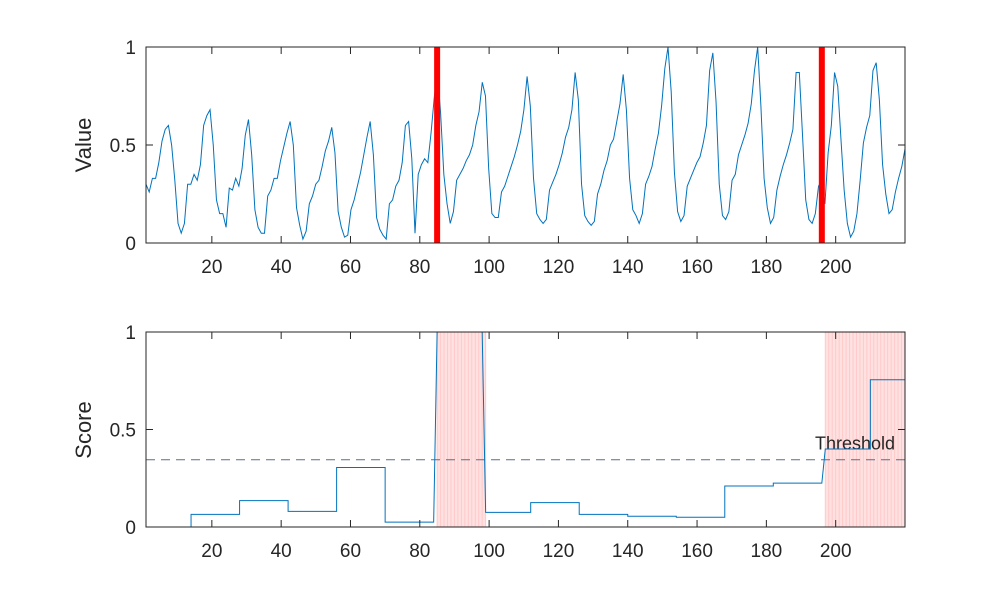 The height and width of the screenshot is (600, 1000). What do you see at coordinates (855, 444) in the screenshot?
I see `threshold-label: Threshold` at bounding box center [855, 444].